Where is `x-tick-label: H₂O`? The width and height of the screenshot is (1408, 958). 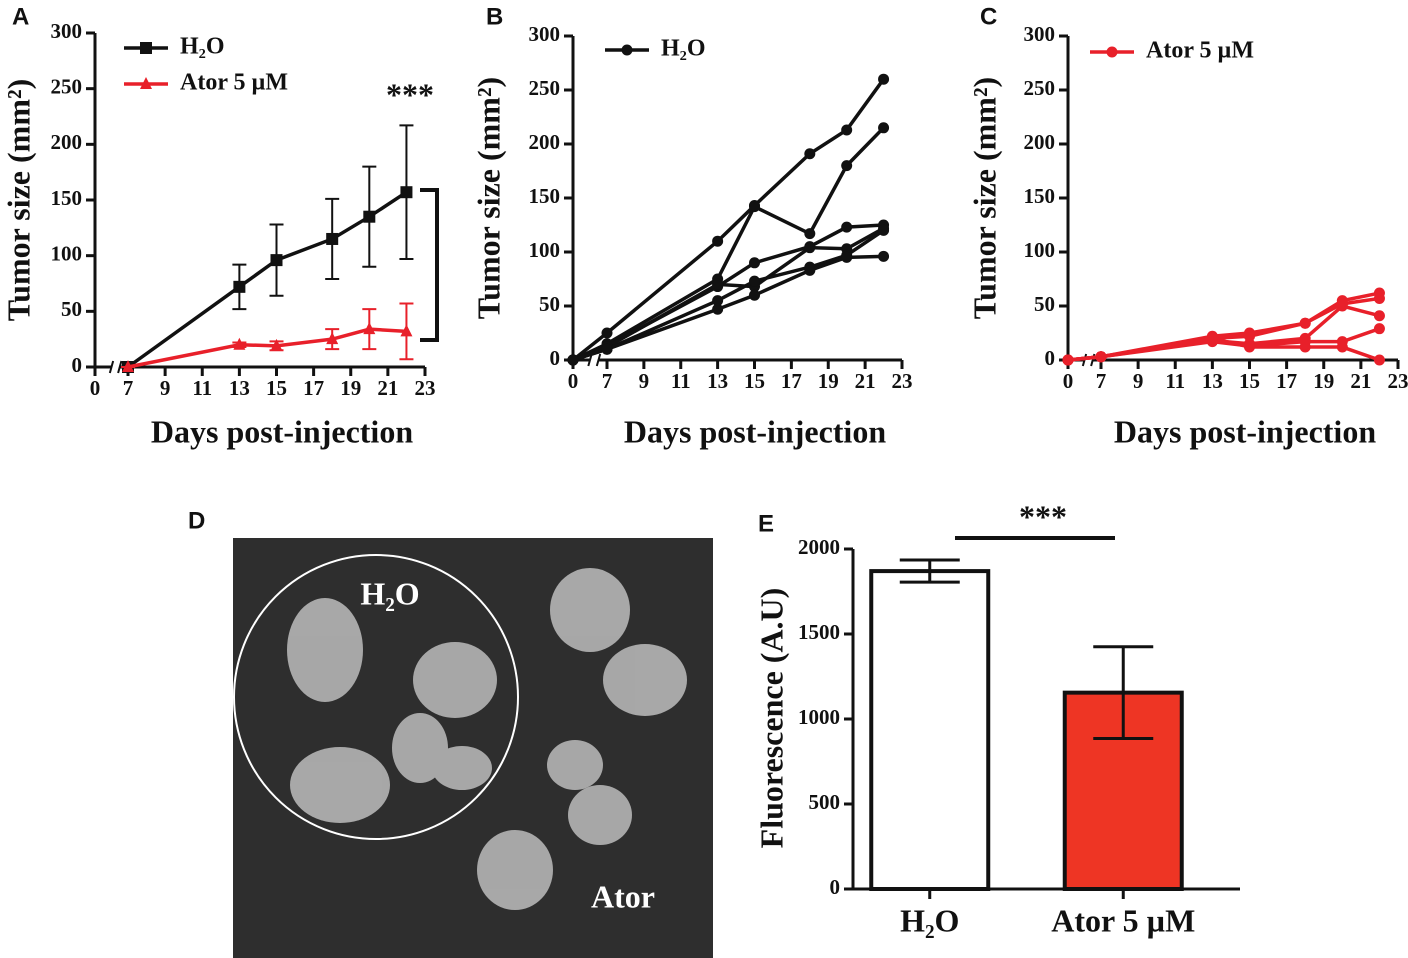 x-tick-label: H₂O is located at coordinates (929, 920).